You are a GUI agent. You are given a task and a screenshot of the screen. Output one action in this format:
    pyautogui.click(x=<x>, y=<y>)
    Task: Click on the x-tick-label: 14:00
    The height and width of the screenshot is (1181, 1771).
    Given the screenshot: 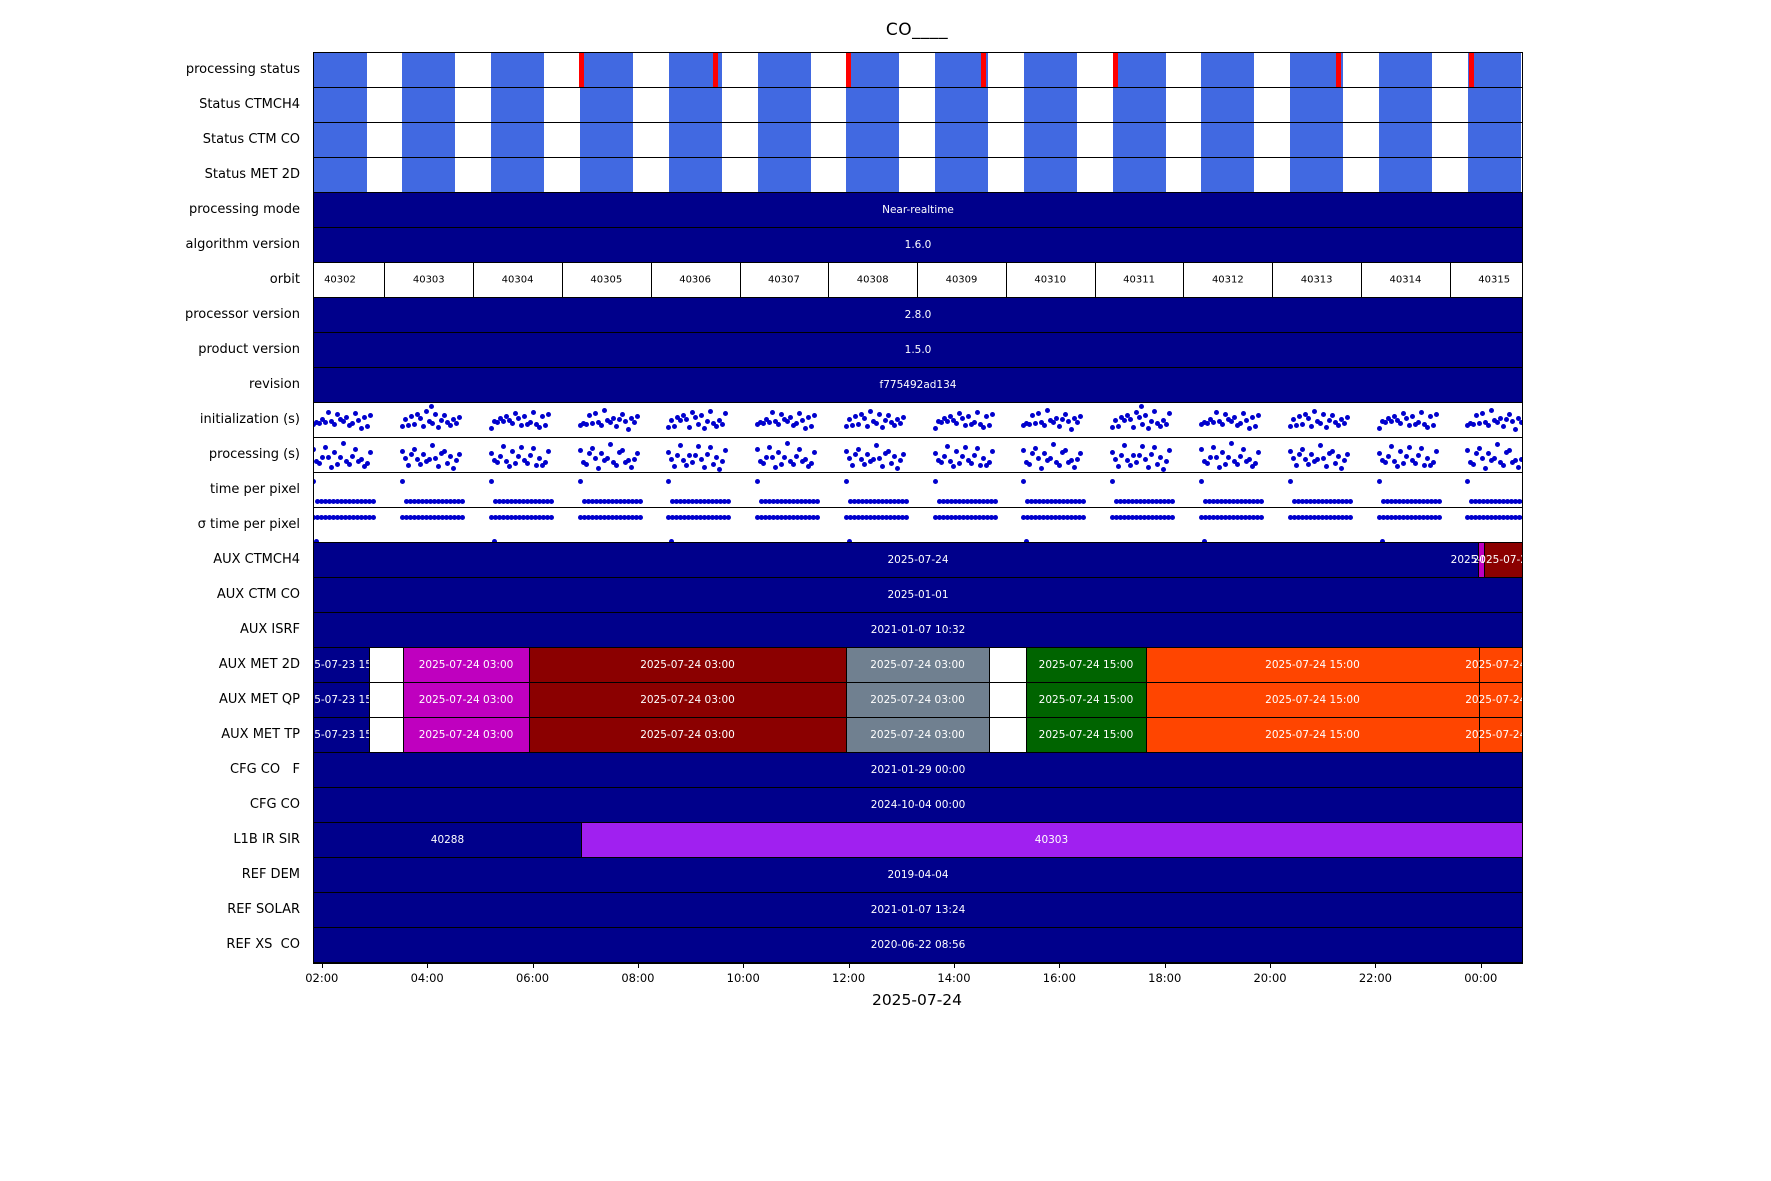 What is the action you would take?
    pyautogui.click(x=954, y=978)
    